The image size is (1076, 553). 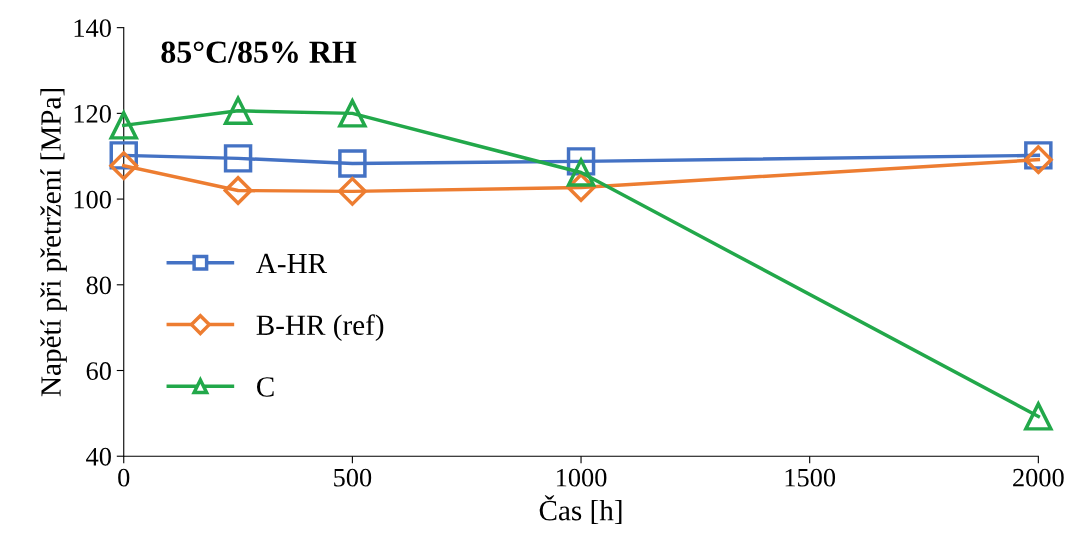 What do you see at coordinates (265, 387) in the screenshot?
I see `legend-label: C` at bounding box center [265, 387].